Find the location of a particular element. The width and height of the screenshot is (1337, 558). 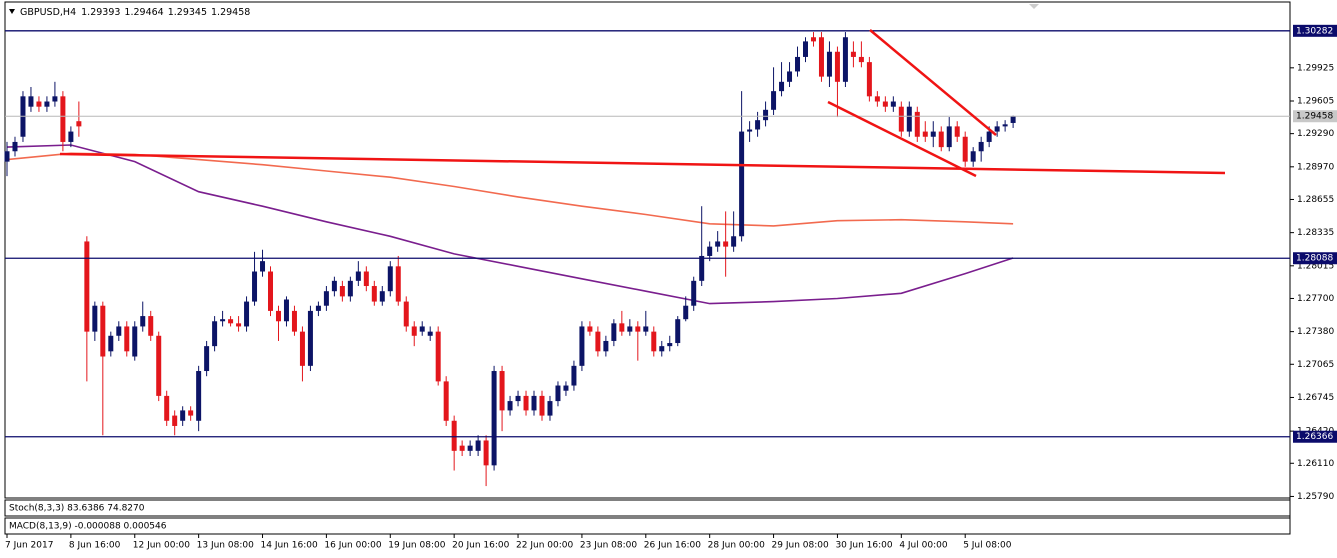

y-tick-label: 1.28970 is located at coordinates (1315, 167).